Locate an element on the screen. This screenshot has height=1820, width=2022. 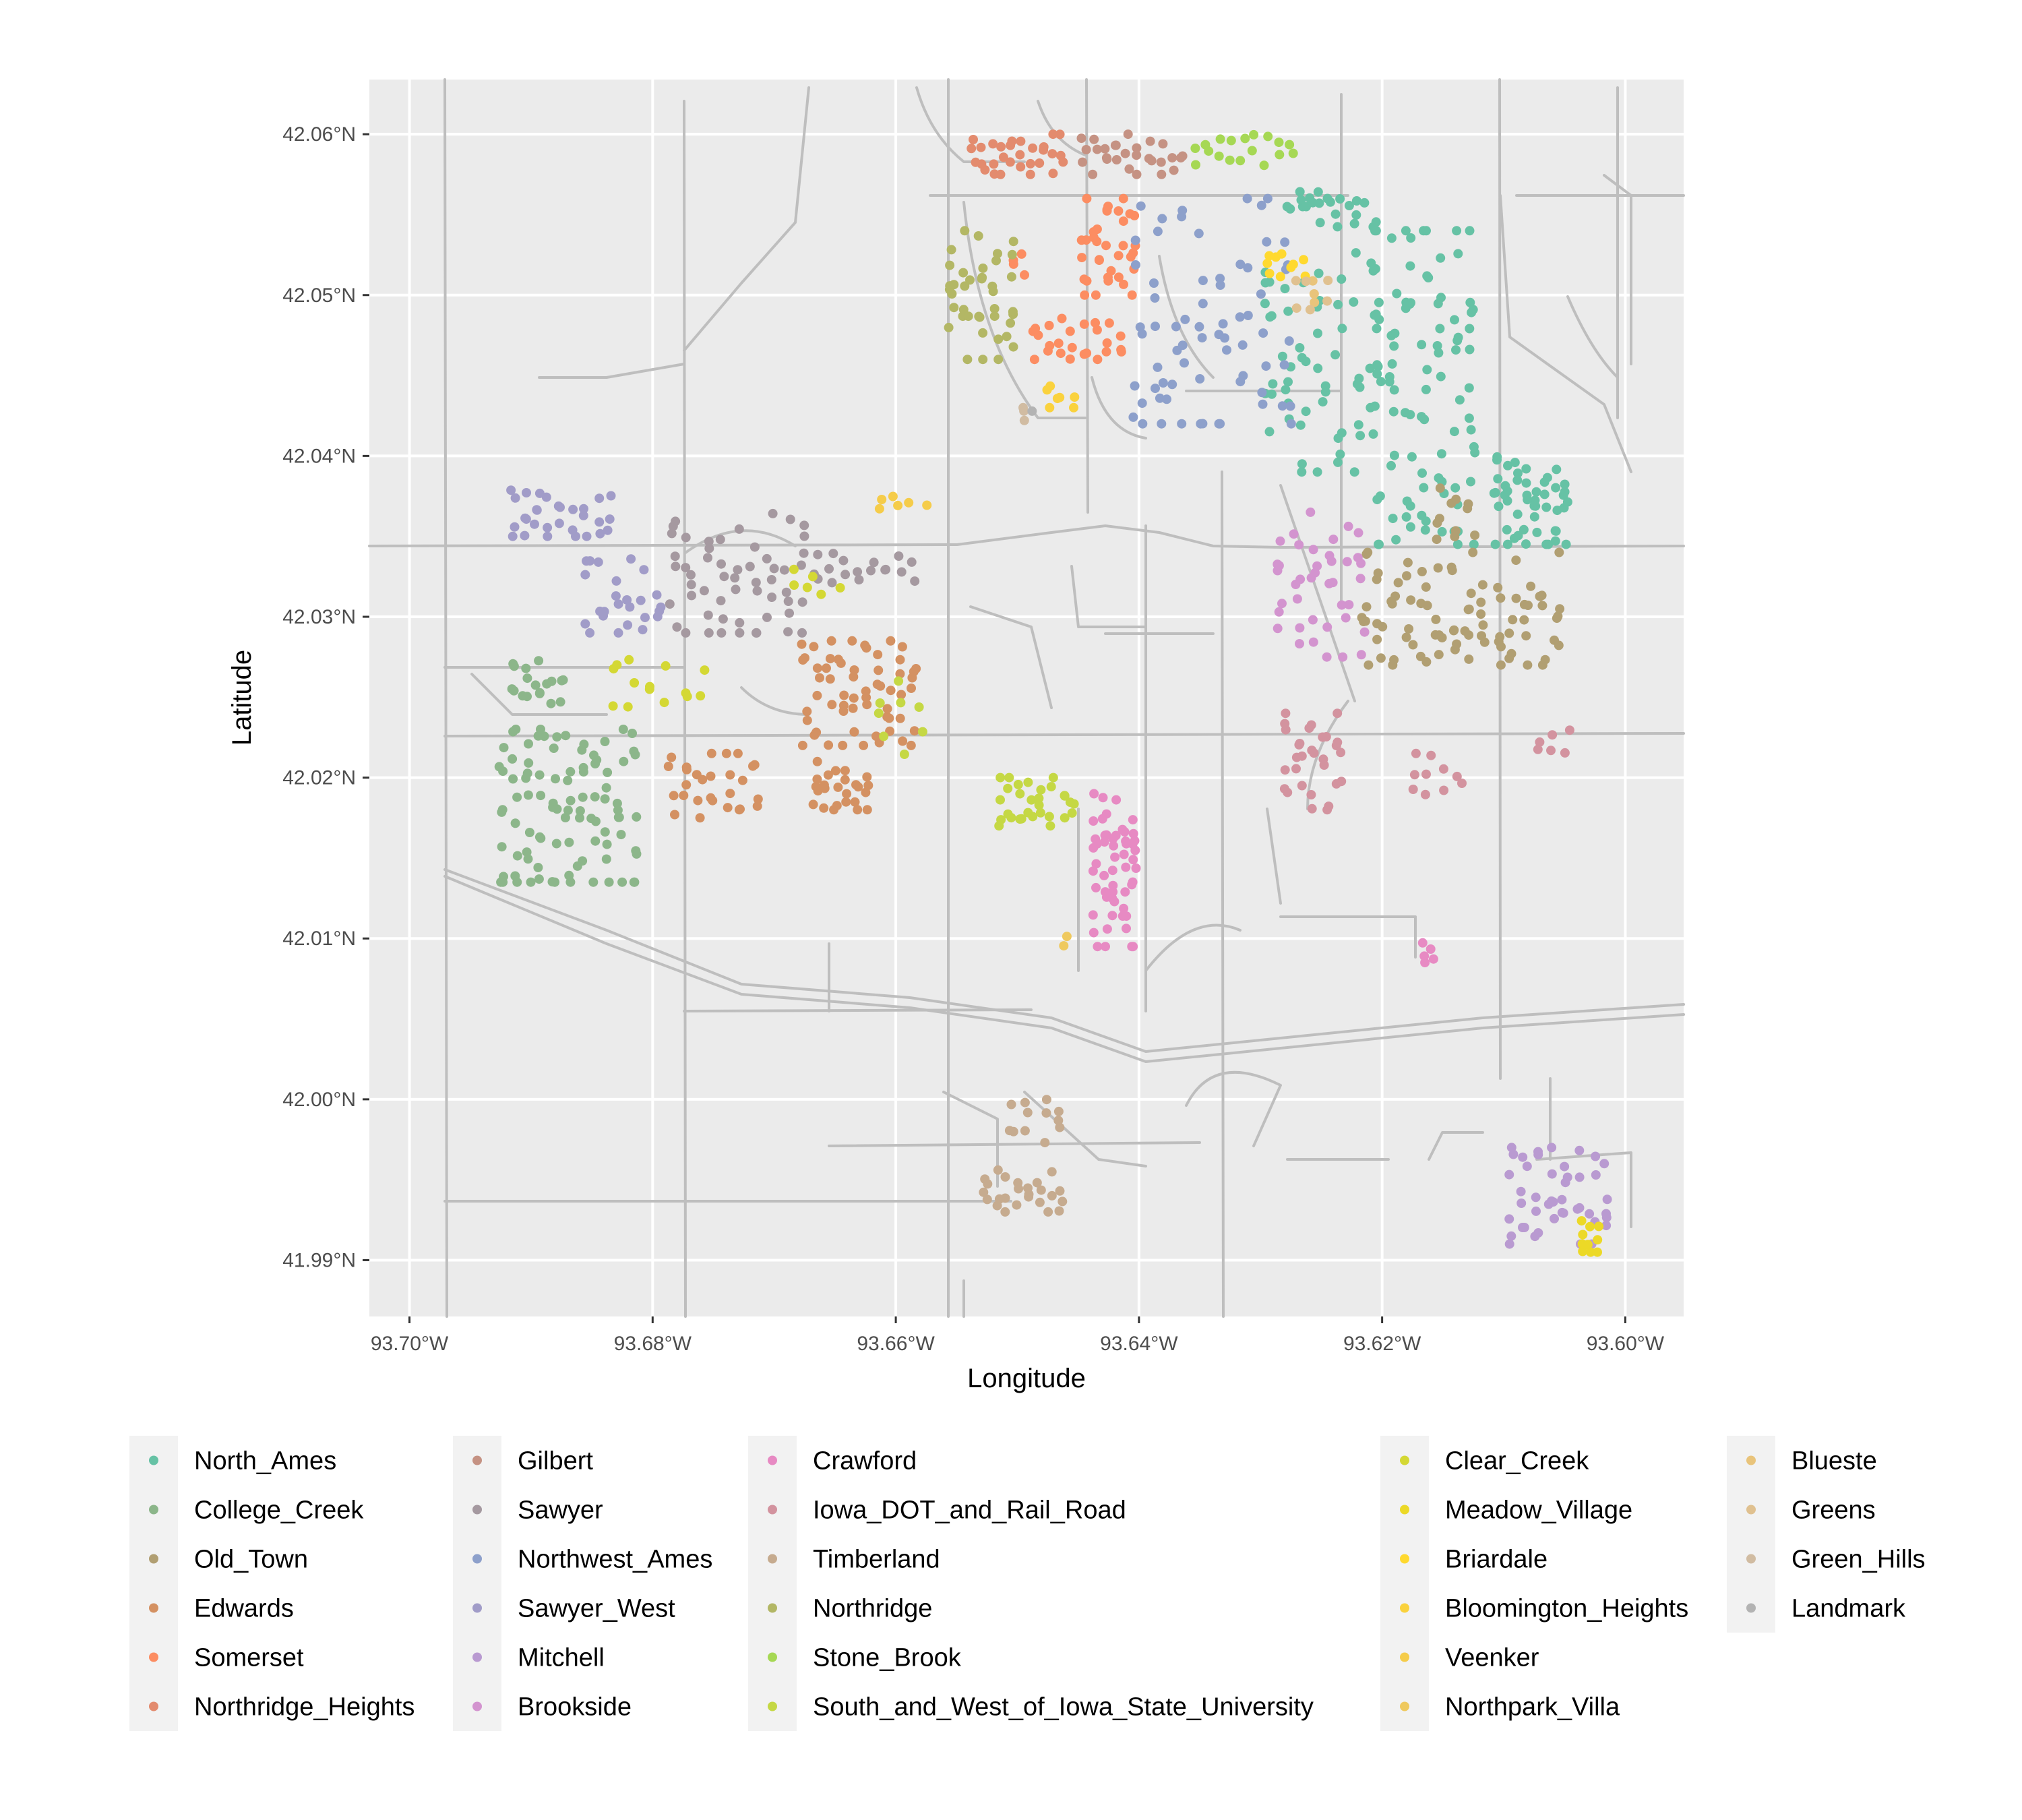
point-clear-creek is located at coordinates (705, 670).